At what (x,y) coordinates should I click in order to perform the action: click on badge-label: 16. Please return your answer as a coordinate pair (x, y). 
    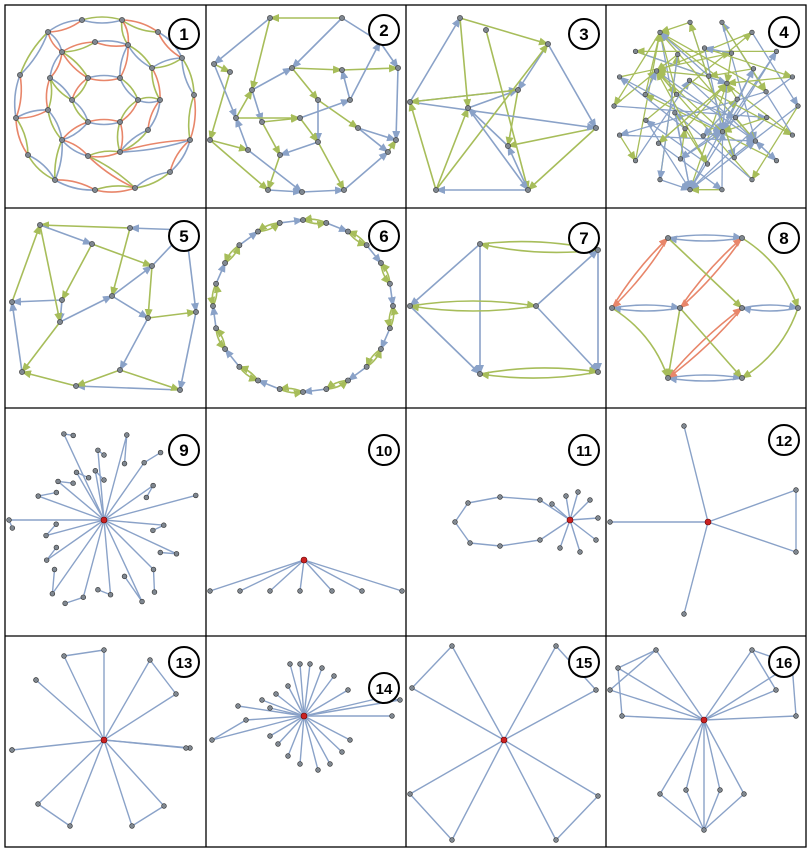
    Looking at the image, I should click on (784, 663).